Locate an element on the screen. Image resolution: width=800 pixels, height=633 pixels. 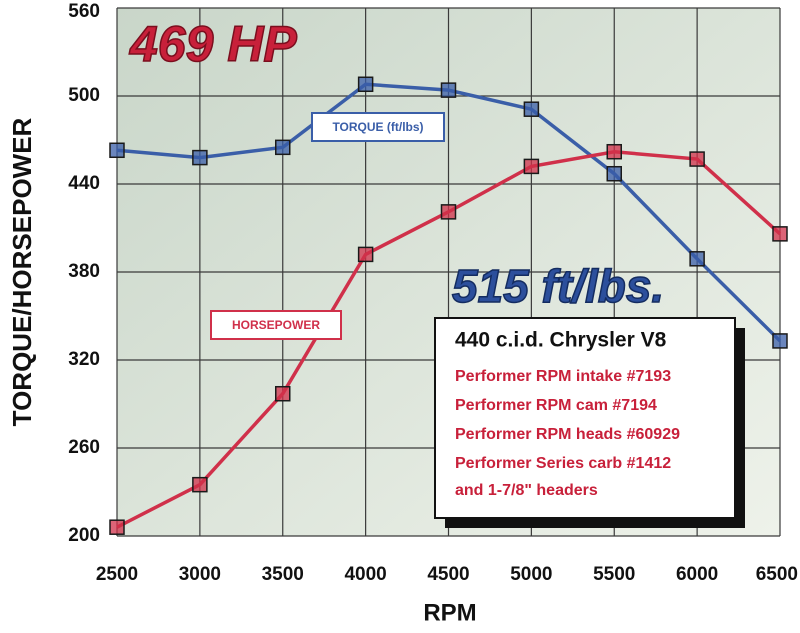
y-tick-label: 200 is located at coordinates (84, 535).